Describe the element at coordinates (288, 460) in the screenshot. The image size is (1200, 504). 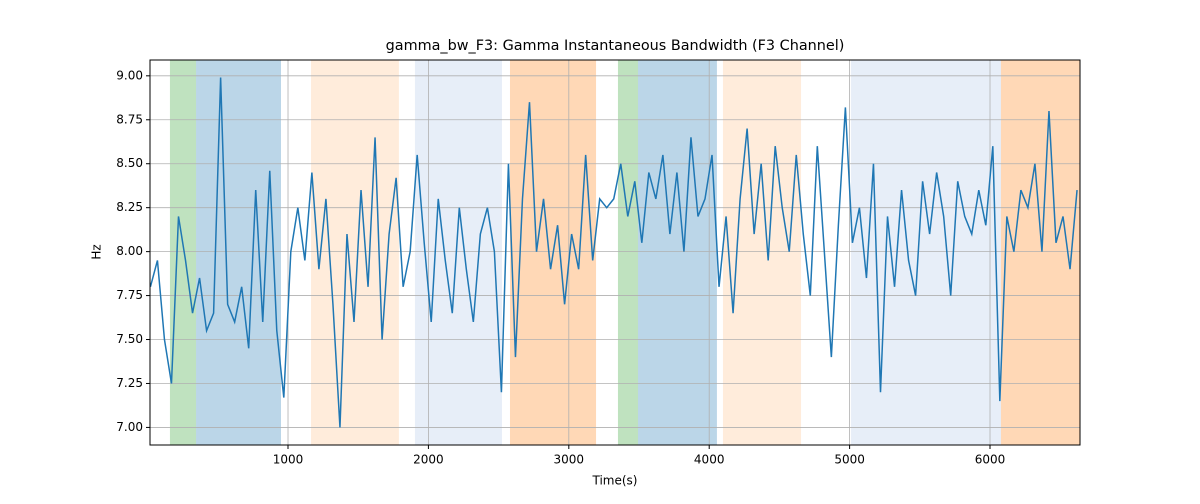
I see `x-tick-label: 1000` at that location.